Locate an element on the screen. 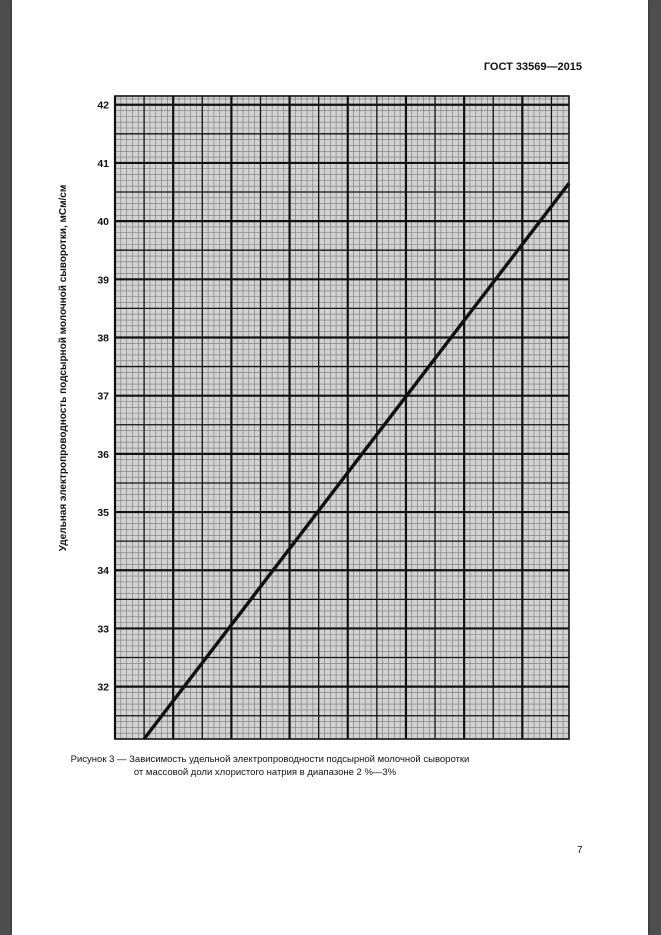 The width and height of the screenshot is (661, 935). y-tick-label: 32 is located at coordinates (103, 688).